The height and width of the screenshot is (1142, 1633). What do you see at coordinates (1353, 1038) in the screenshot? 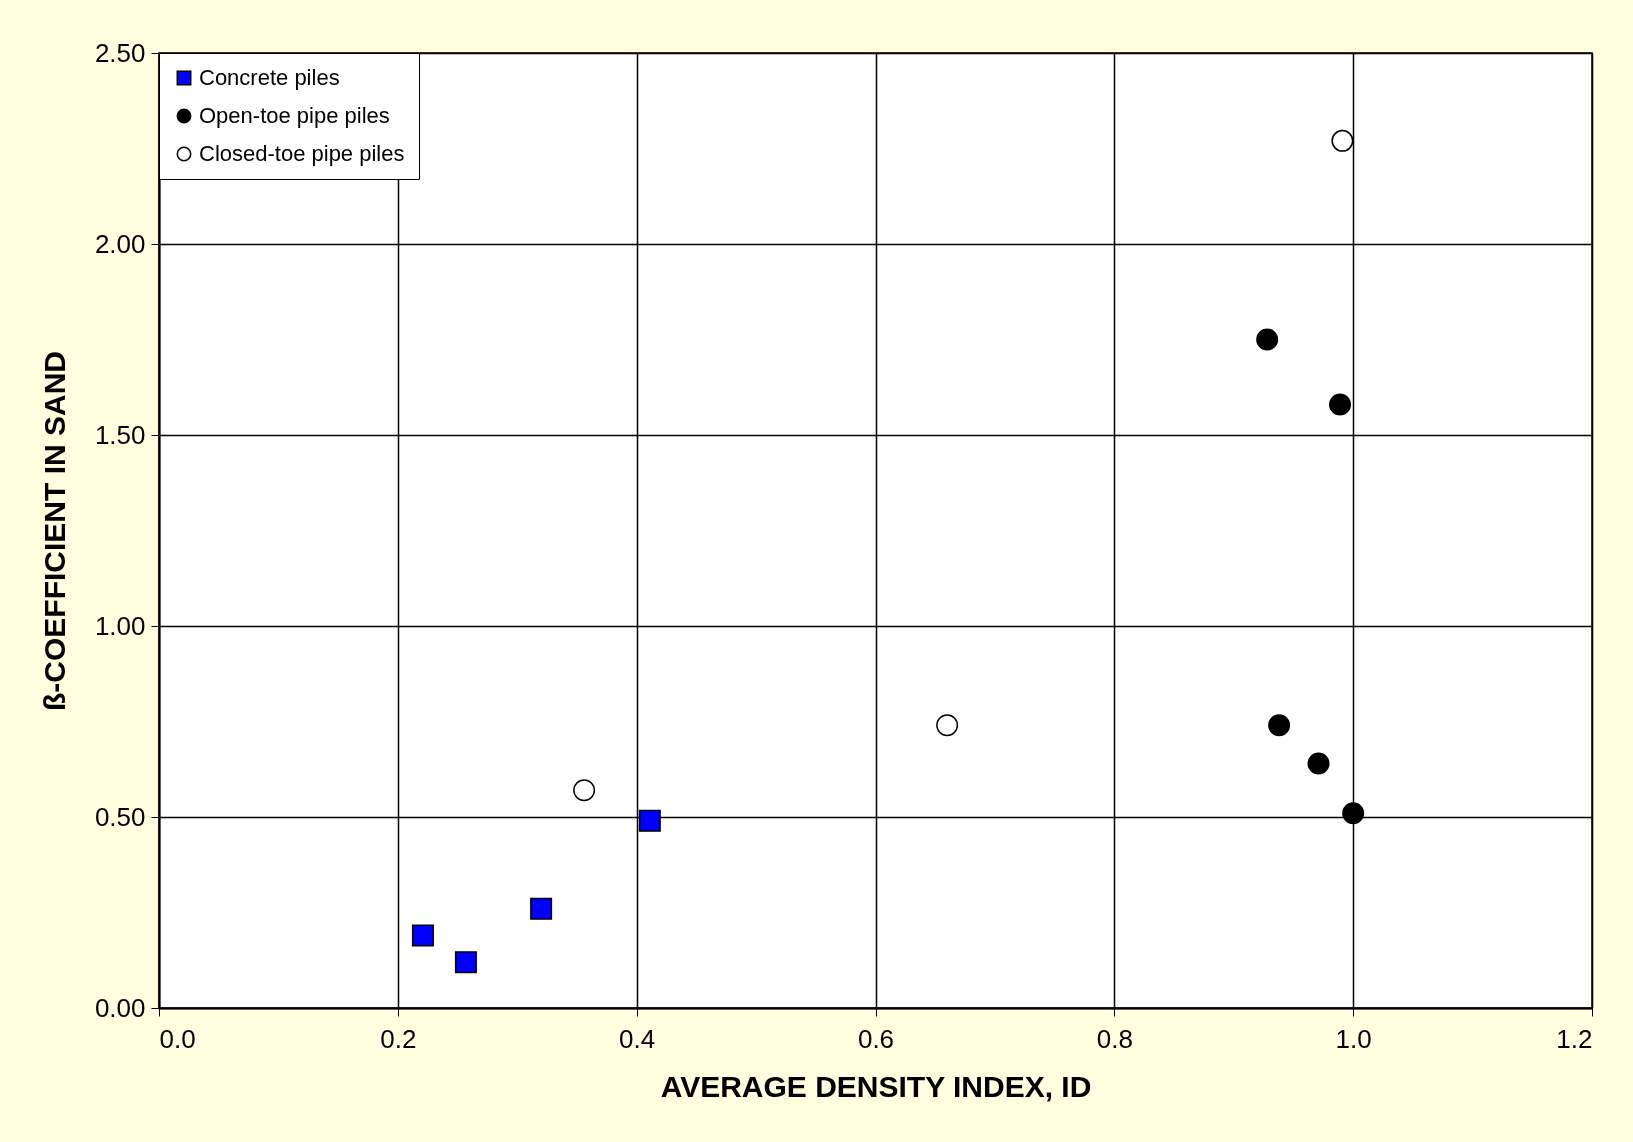
I see `x-tick-label: 1.0` at bounding box center [1353, 1038].